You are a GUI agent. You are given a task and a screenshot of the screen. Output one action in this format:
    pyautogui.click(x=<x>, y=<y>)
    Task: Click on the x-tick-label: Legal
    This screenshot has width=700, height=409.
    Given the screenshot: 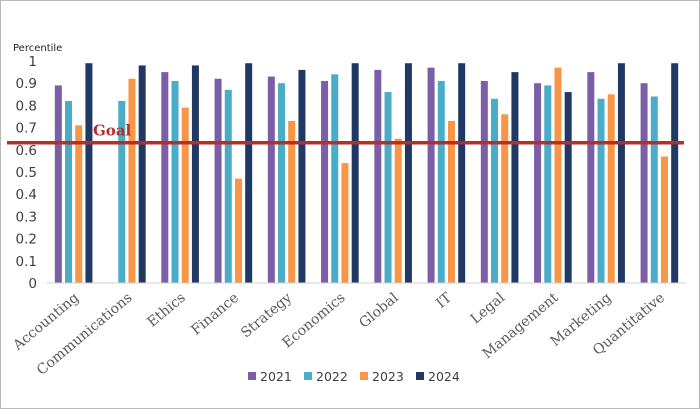 What is the action you would take?
    pyautogui.click(x=488, y=308)
    